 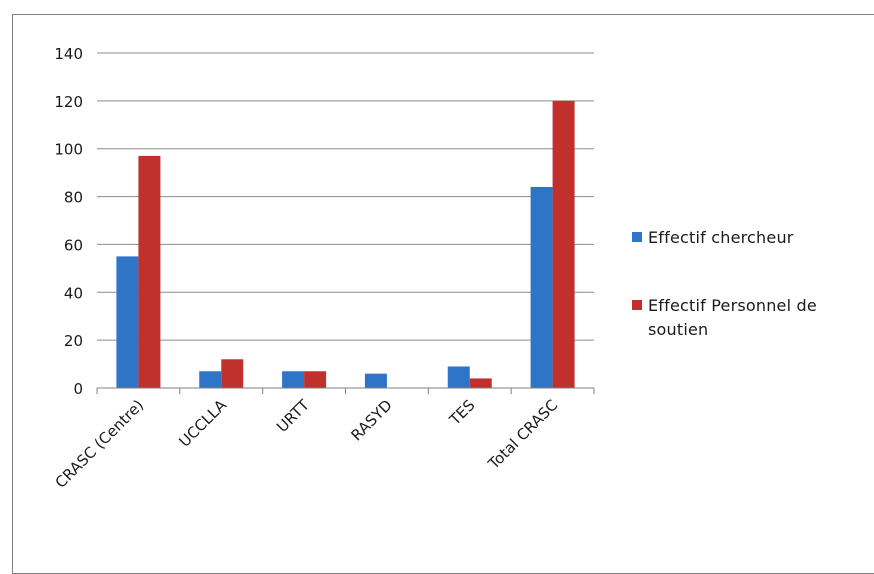 I want to click on legend-label-series-1: Effectif chercheur, so click(x=721, y=237).